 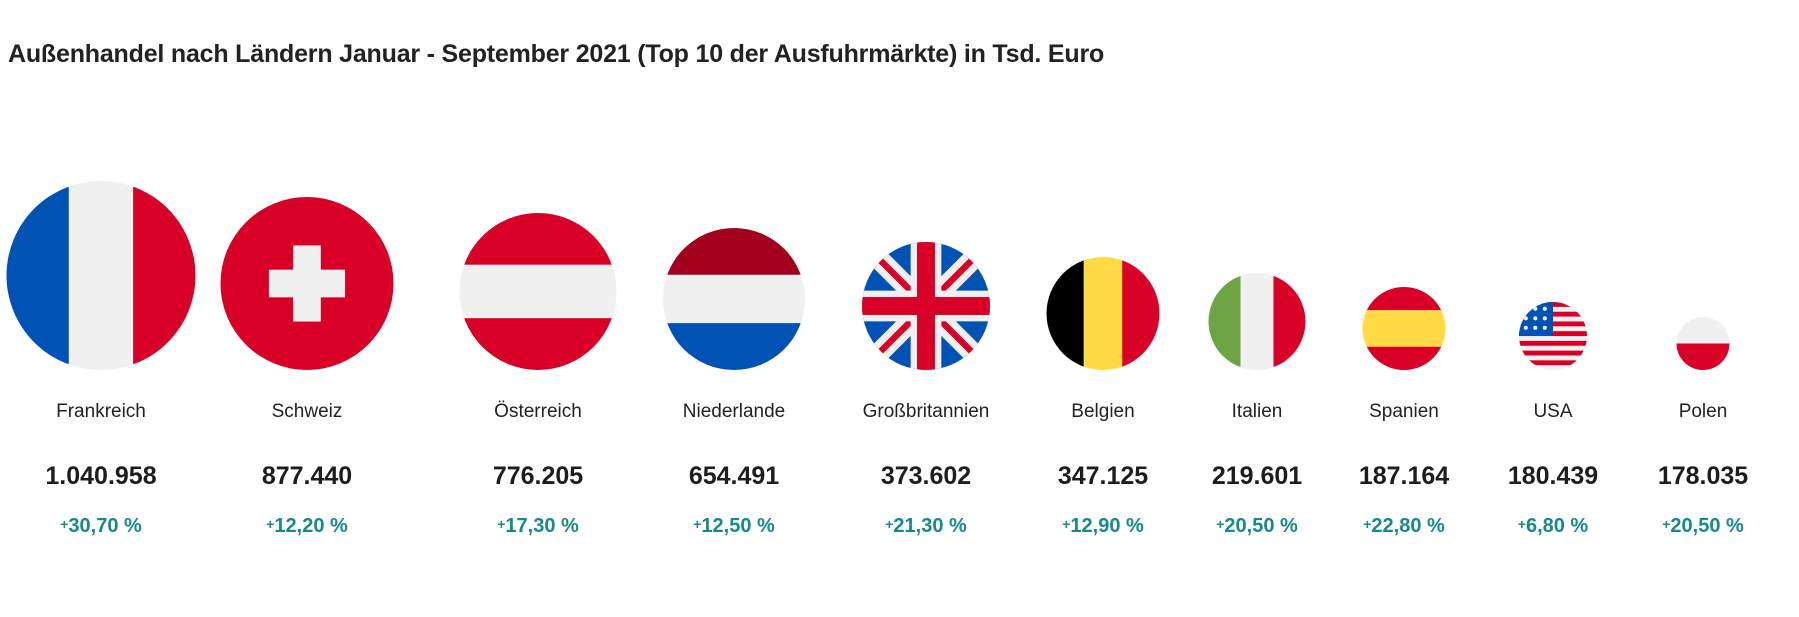 What do you see at coordinates (1257, 476) in the screenshot?
I see `export-value: 219.601` at bounding box center [1257, 476].